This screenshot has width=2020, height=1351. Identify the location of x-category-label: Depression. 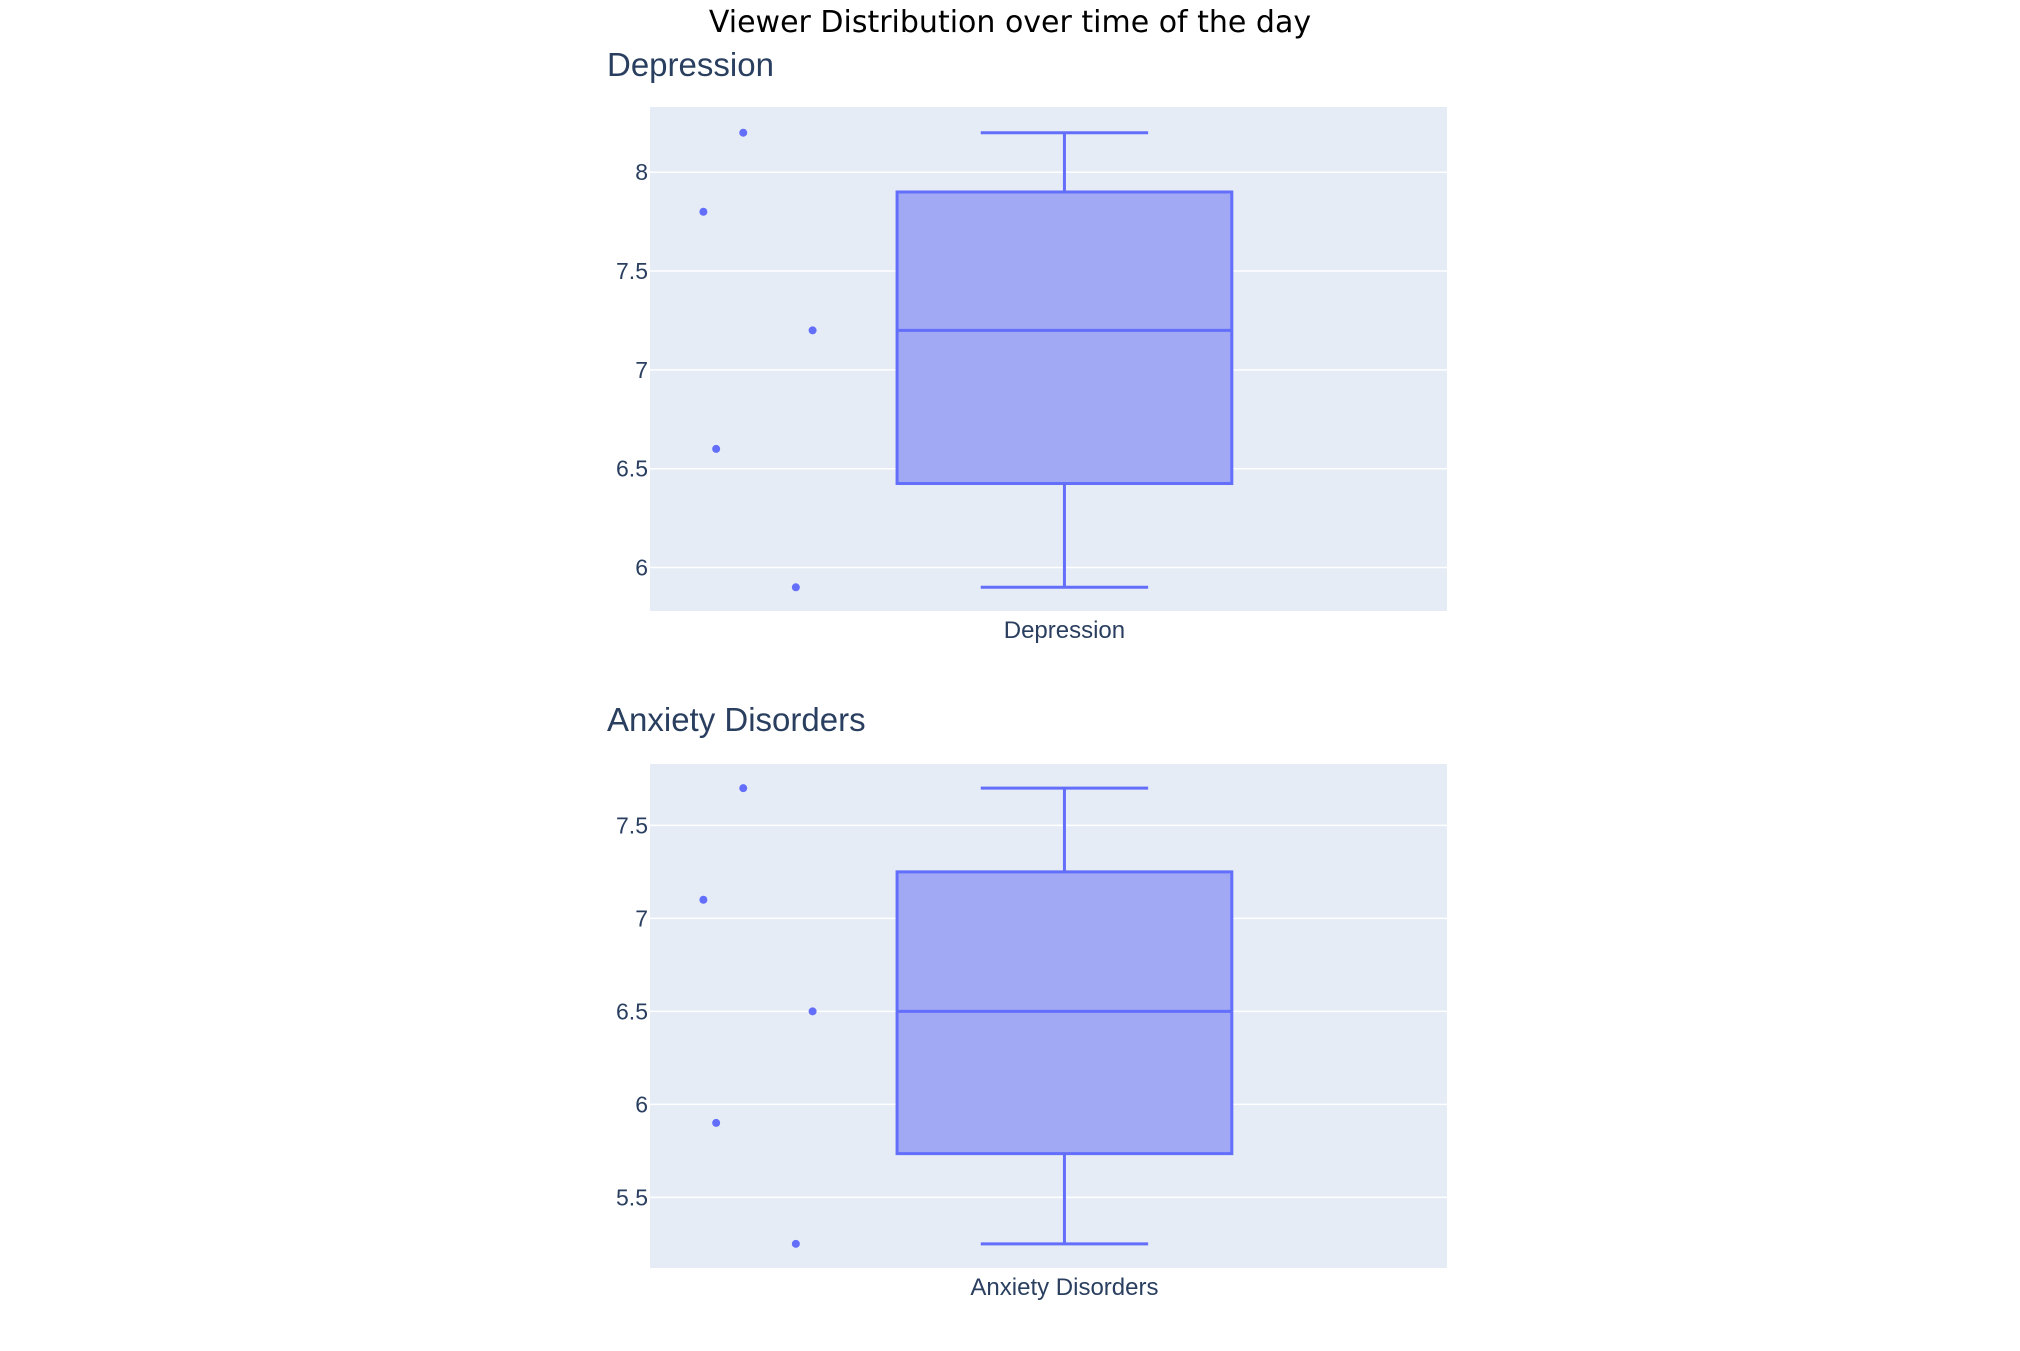
(1064, 630).